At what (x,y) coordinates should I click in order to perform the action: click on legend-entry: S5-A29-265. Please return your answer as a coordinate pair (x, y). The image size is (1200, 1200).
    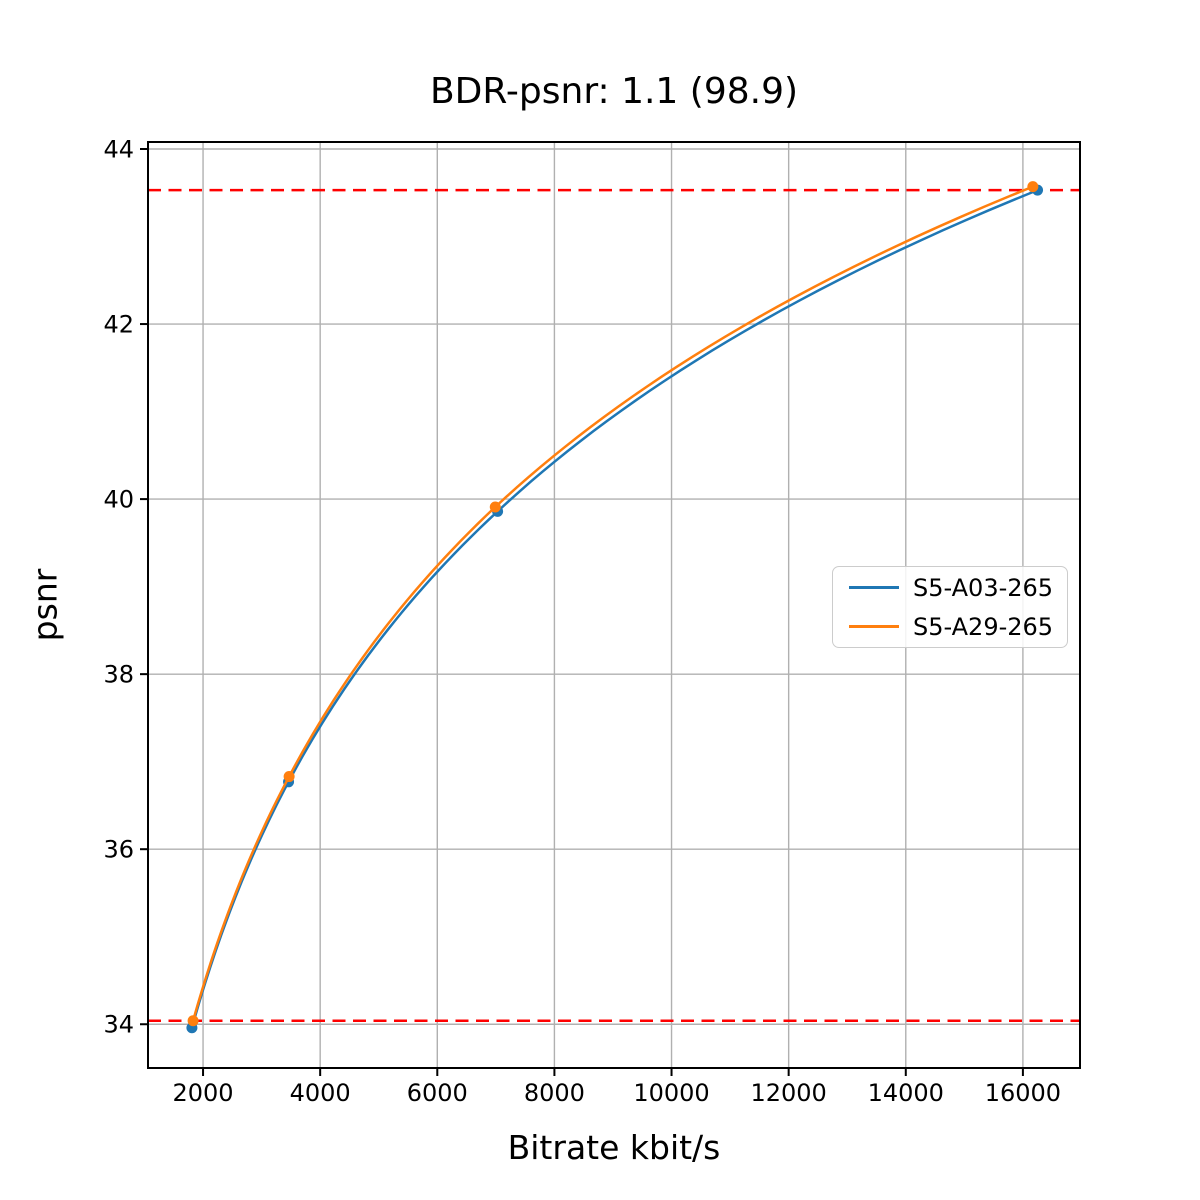
    Looking at the image, I should click on (950, 627).